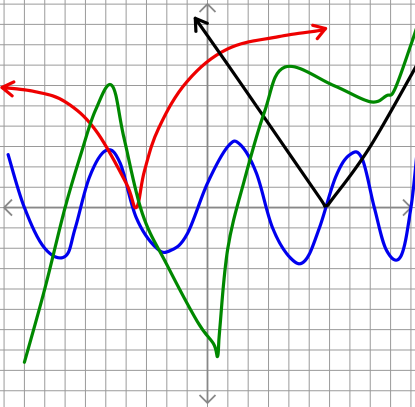 This screenshot has width=415, height=407. I want to click on y-axis-arrow-up, so click(207, 7).